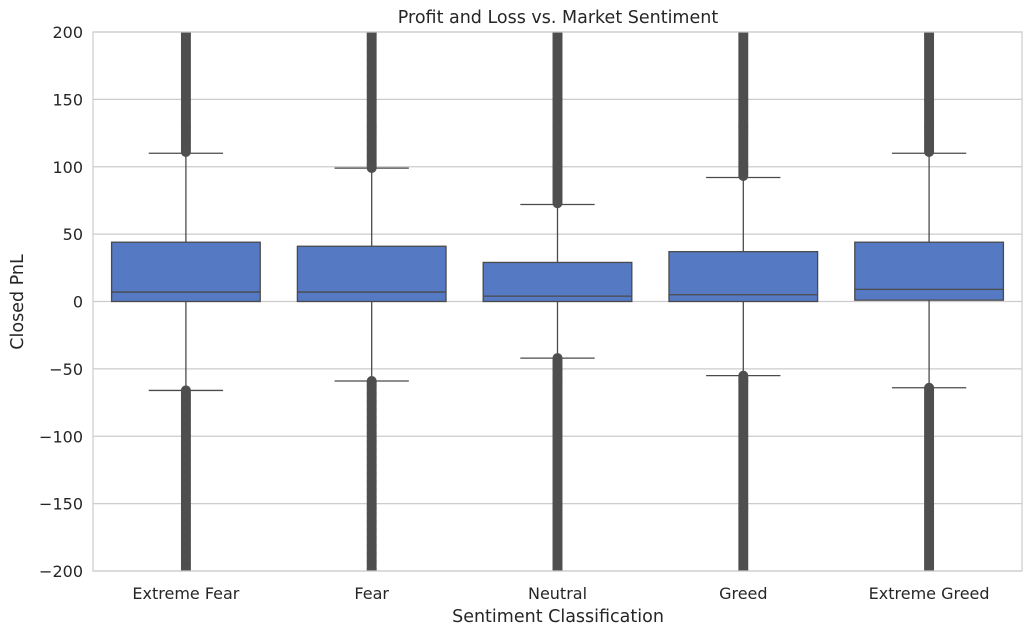  Describe the element at coordinates (67, 167) in the screenshot. I see `y-tick-label: 100` at that location.